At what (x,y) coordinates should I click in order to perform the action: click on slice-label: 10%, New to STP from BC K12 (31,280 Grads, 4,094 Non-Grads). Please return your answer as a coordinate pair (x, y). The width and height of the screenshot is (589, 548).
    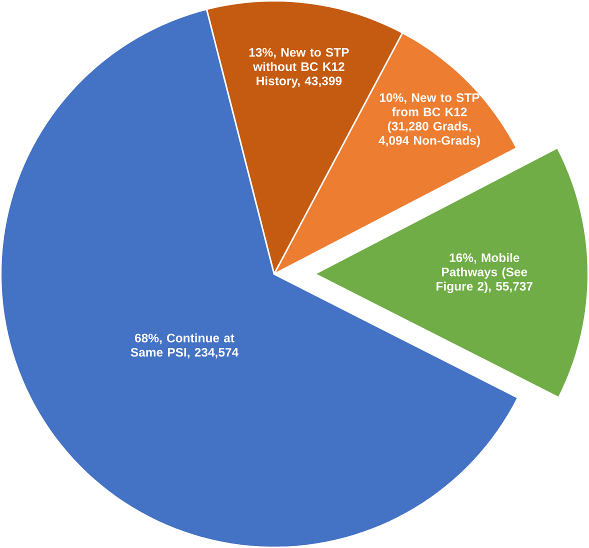
    Looking at the image, I should click on (429, 120).